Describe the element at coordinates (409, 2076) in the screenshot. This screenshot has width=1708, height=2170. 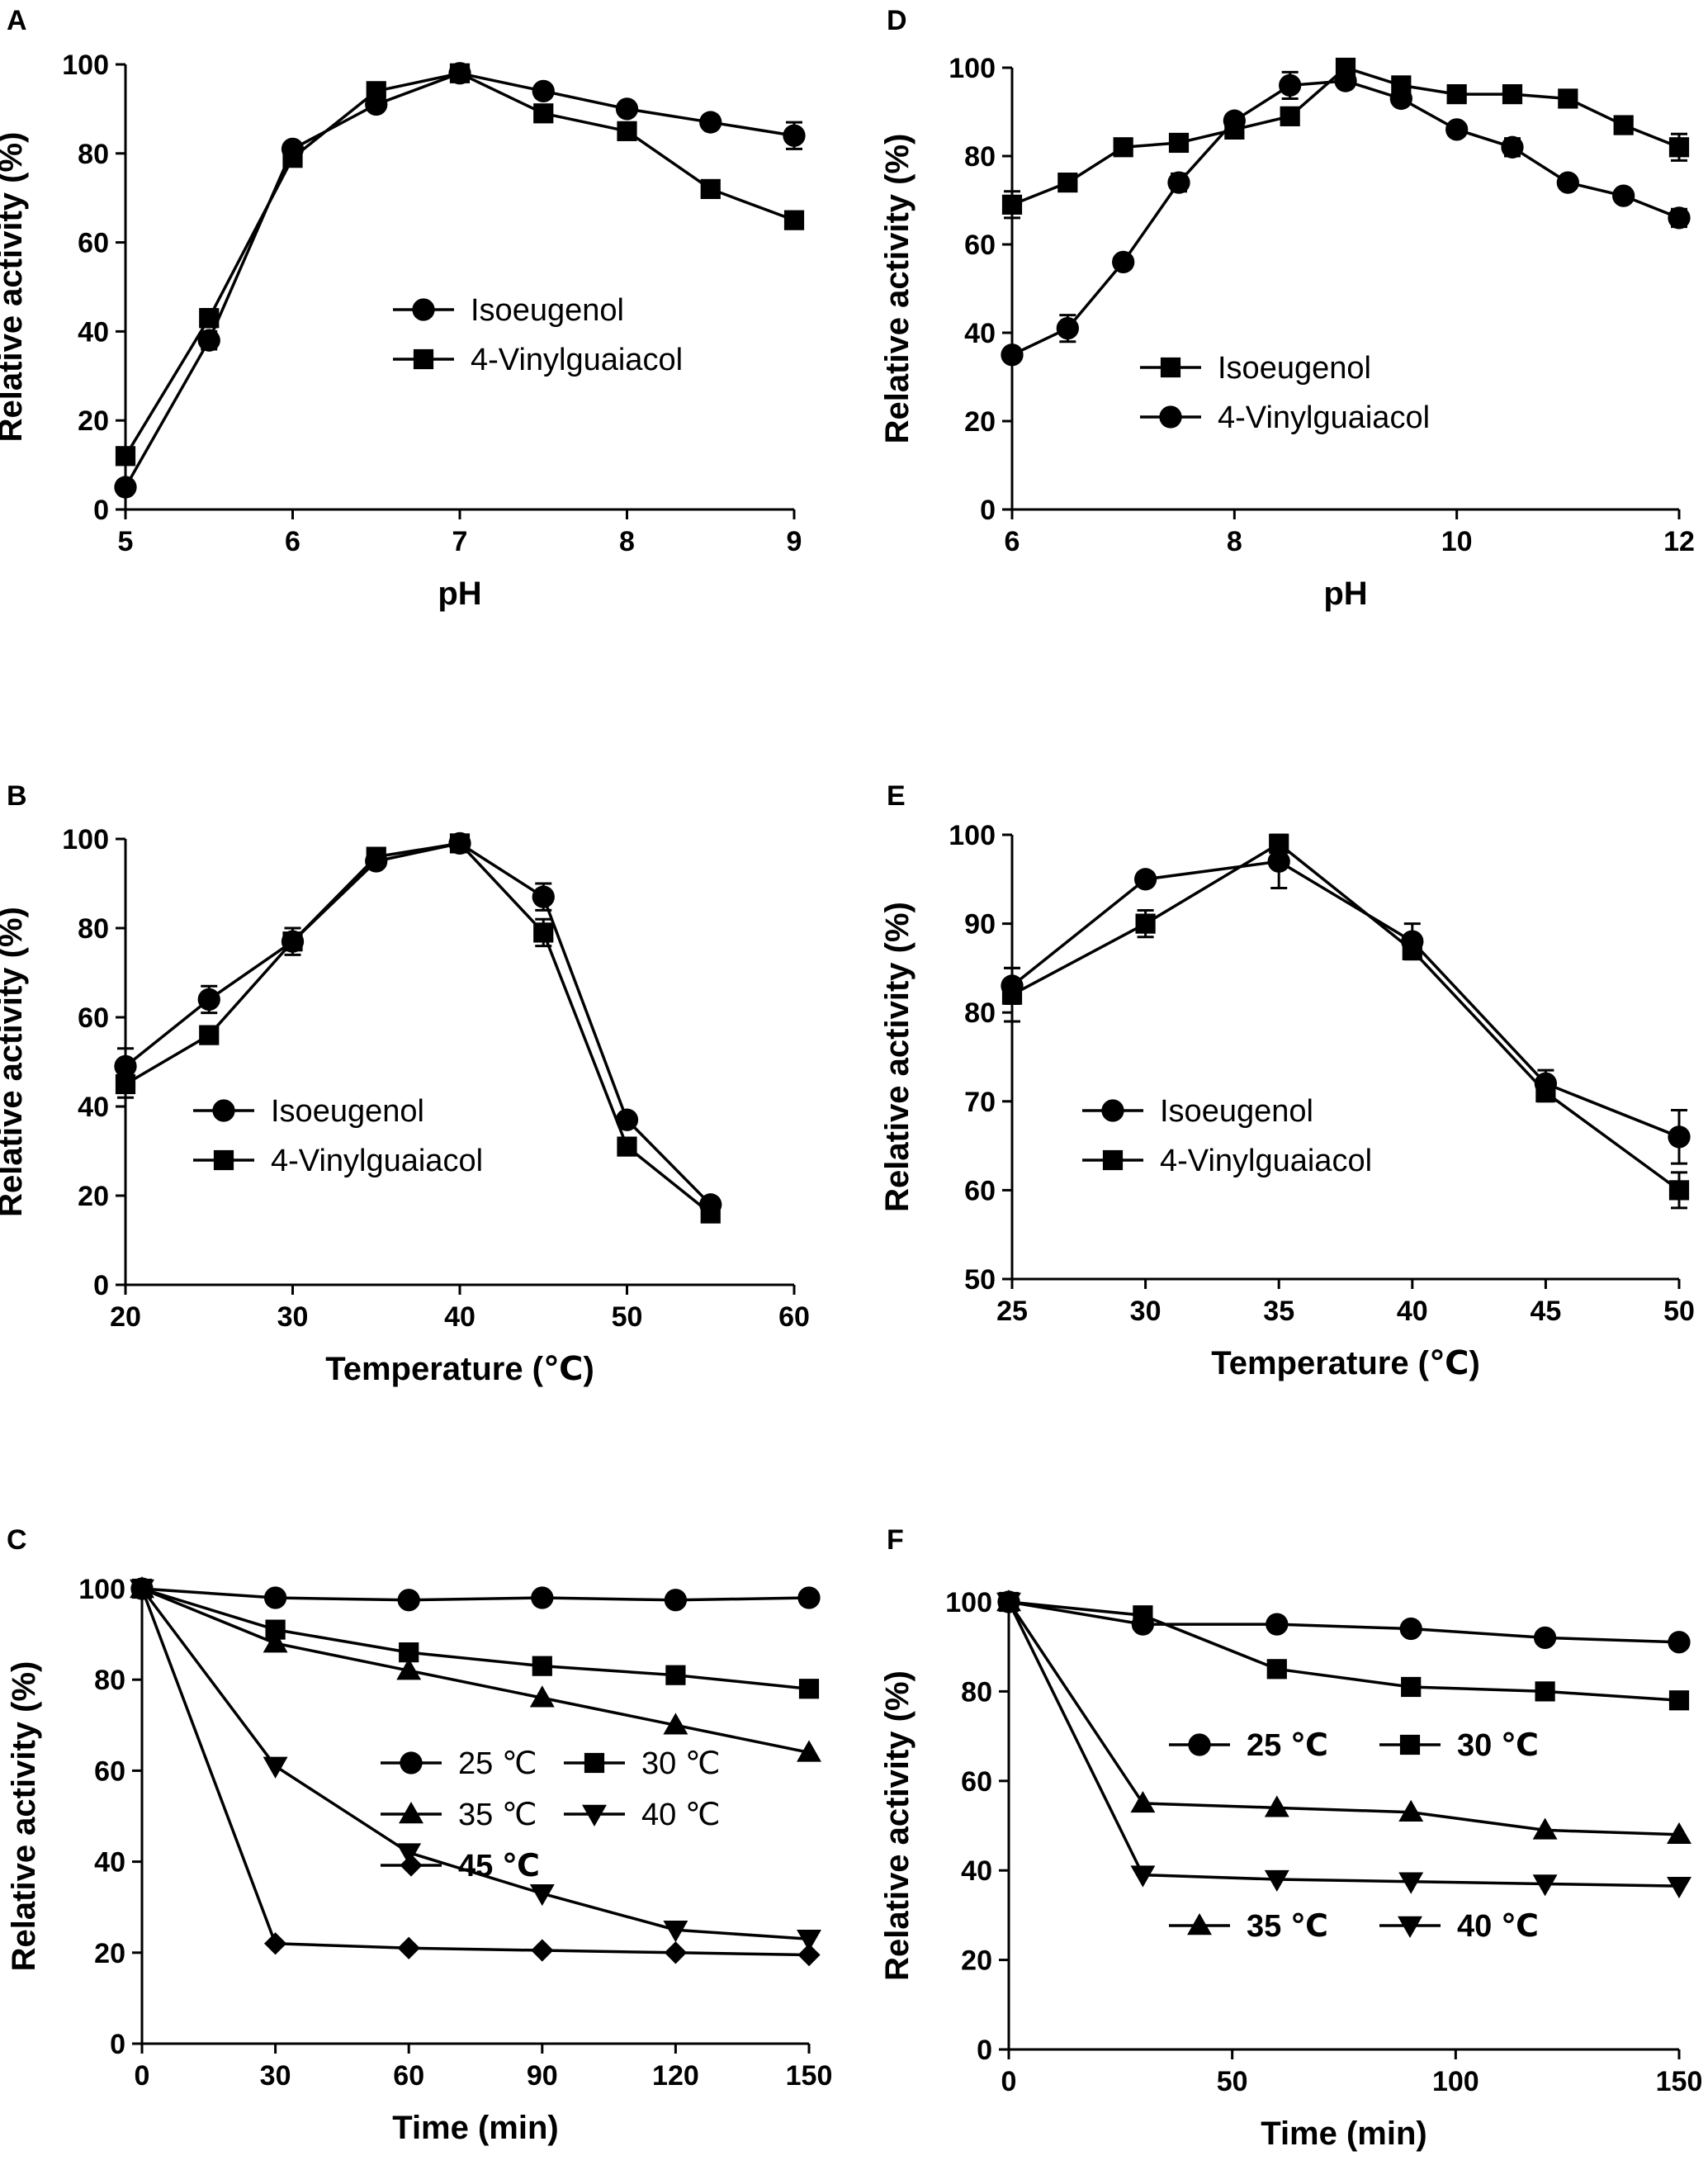
I see `x-tick-label-c: 60` at that location.